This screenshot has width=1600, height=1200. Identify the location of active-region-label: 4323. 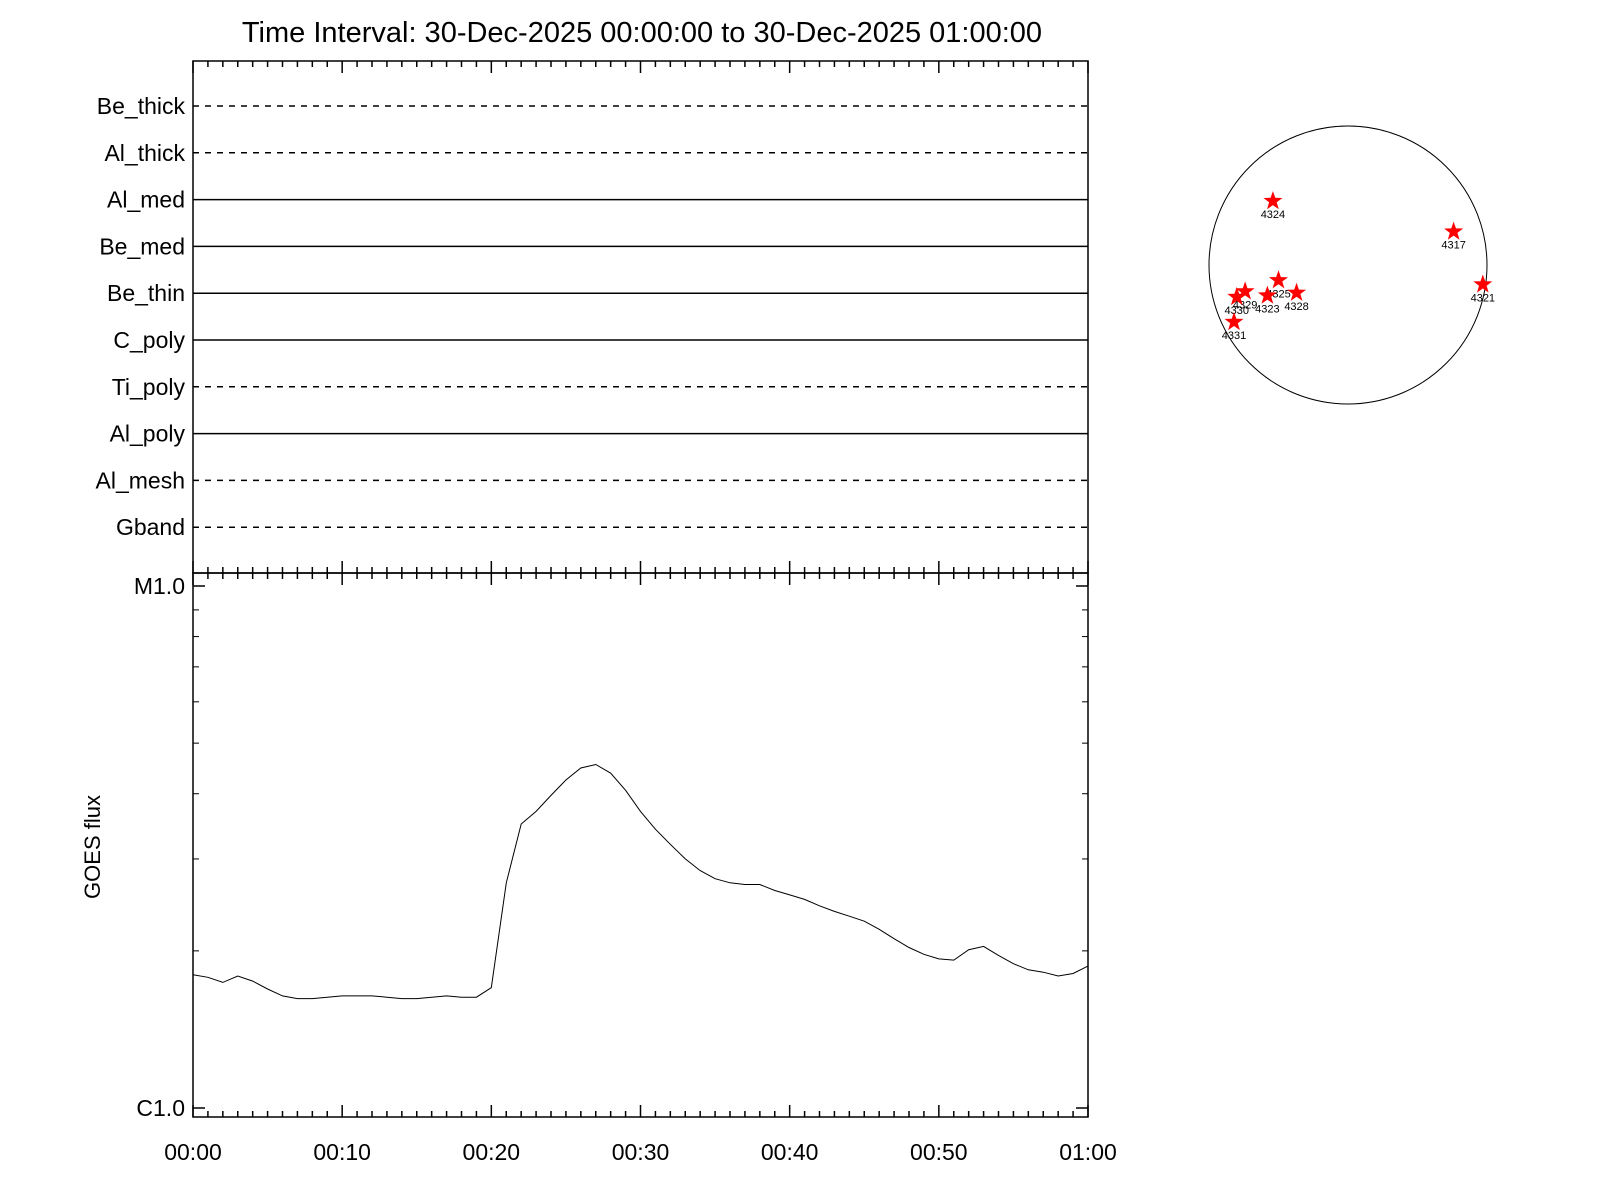
(1267, 310).